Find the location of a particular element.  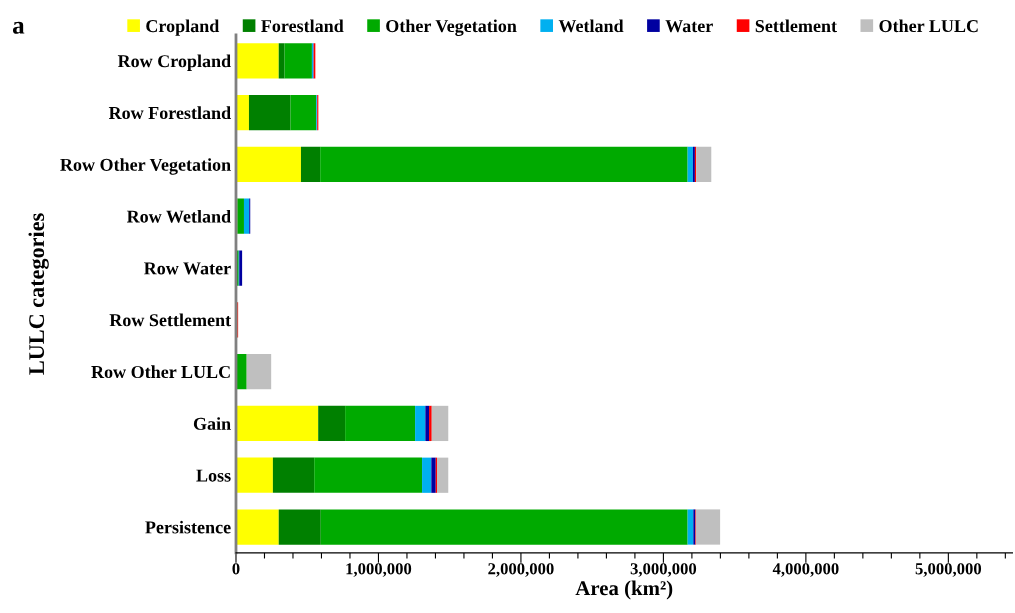

legend-label: Wetland is located at coordinates (591, 26).